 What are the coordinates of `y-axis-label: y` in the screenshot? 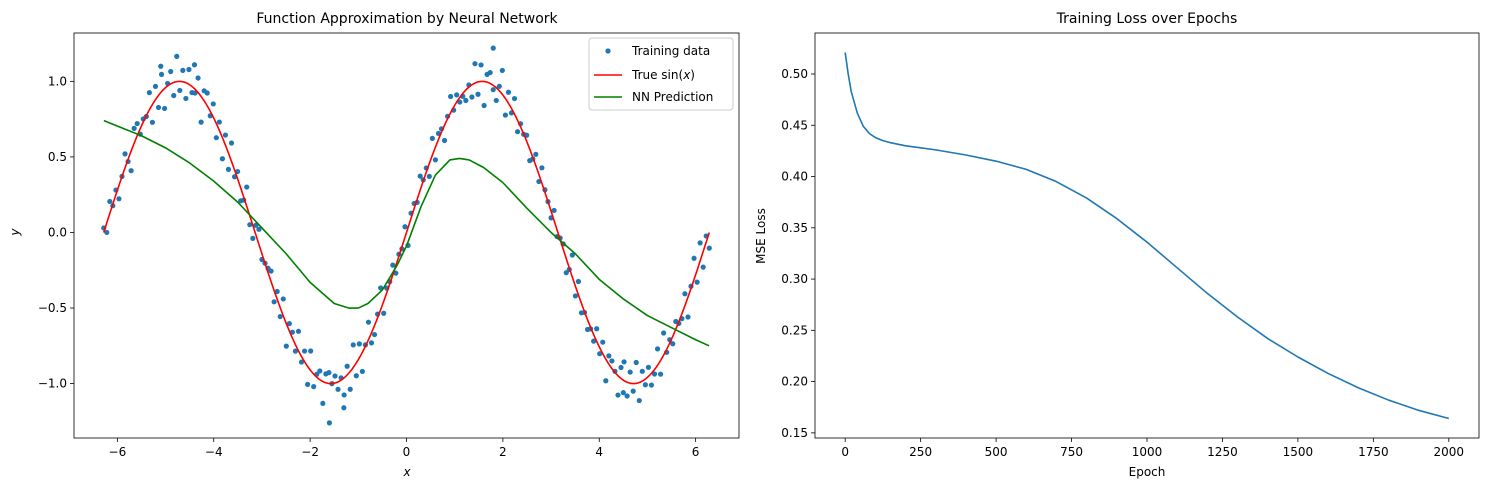 It's located at (15, 232).